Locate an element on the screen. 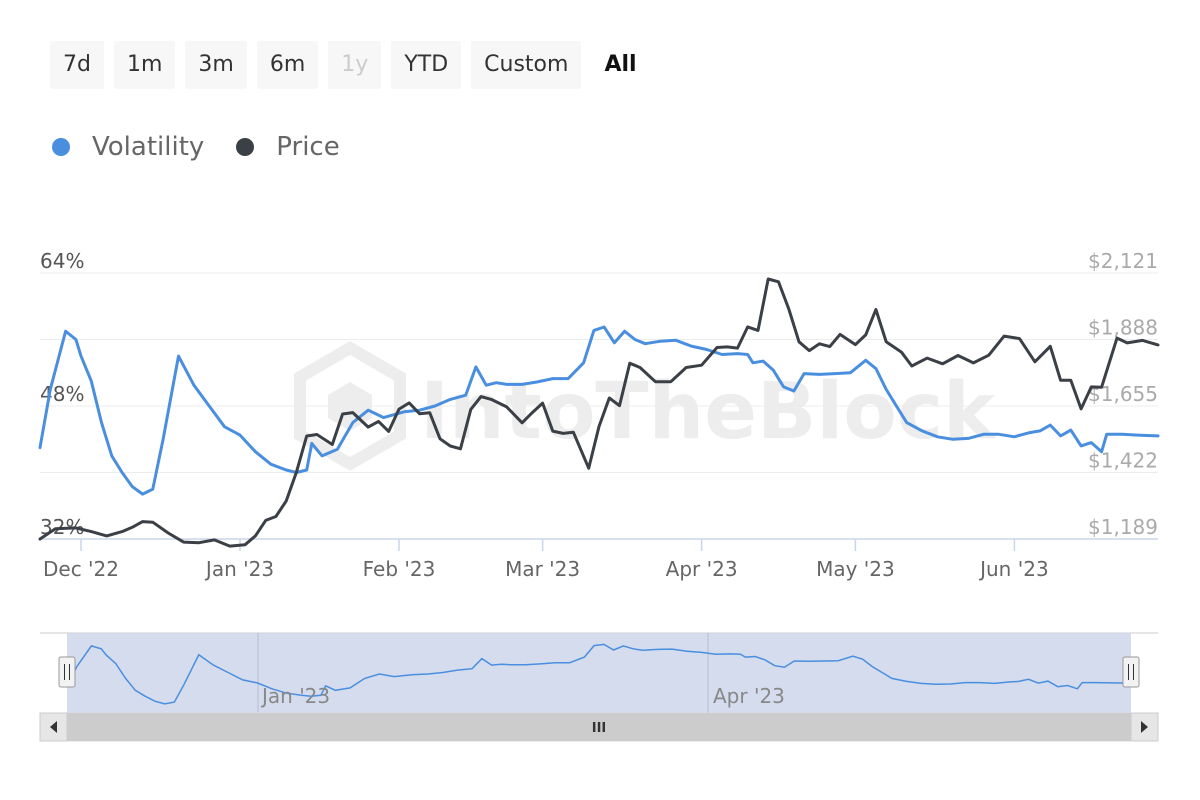  y-right-tick-label: $1,189 is located at coordinates (1123, 527).